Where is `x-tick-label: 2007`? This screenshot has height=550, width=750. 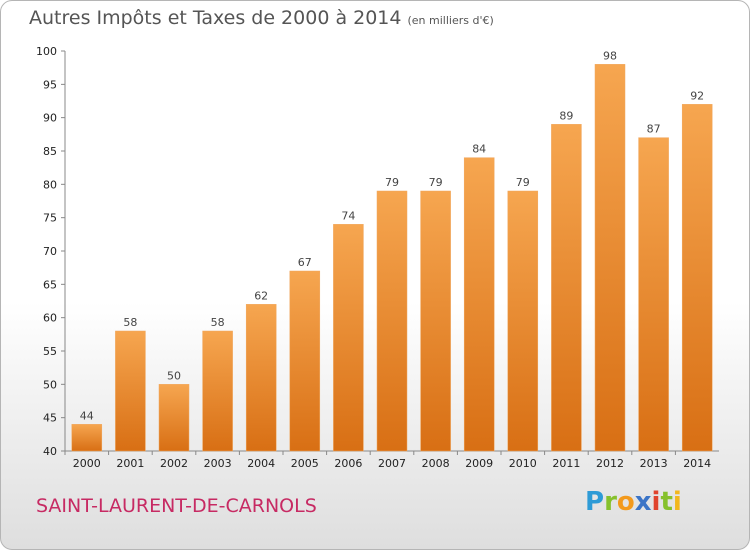 x-tick-label: 2007 is located at coordinates (392, 463).